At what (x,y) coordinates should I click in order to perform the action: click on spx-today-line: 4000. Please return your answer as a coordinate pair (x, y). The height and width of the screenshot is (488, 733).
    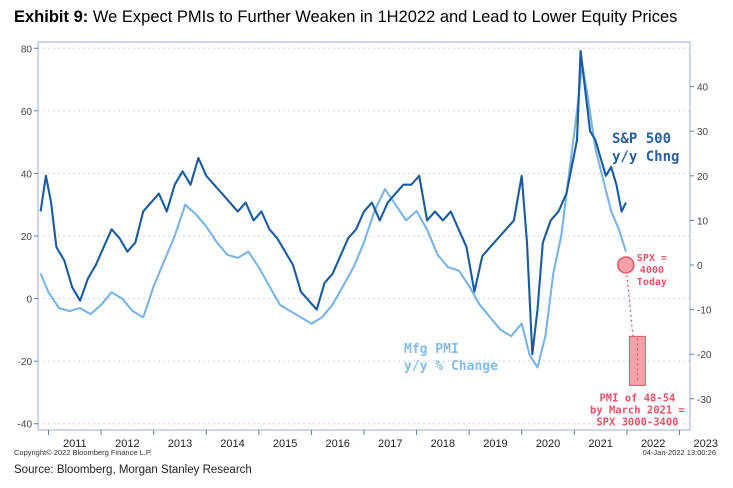
    Looking at the image, I should click on (652, 270).